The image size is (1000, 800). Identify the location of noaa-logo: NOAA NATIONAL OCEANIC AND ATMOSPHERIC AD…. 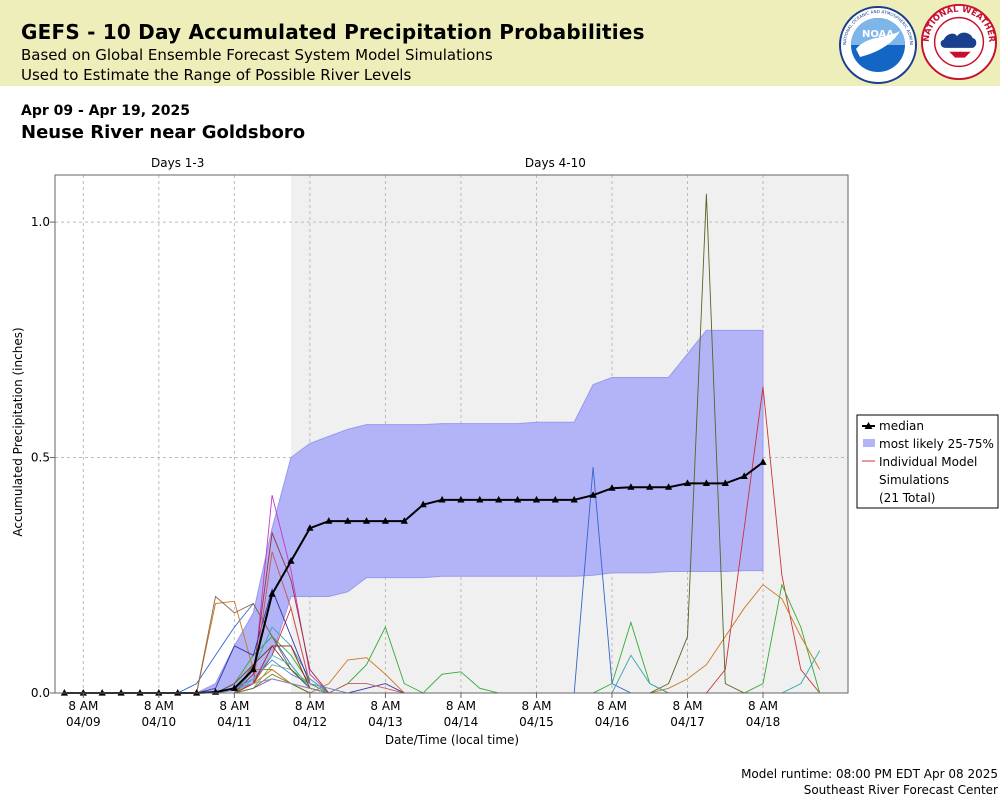
(878, 45).